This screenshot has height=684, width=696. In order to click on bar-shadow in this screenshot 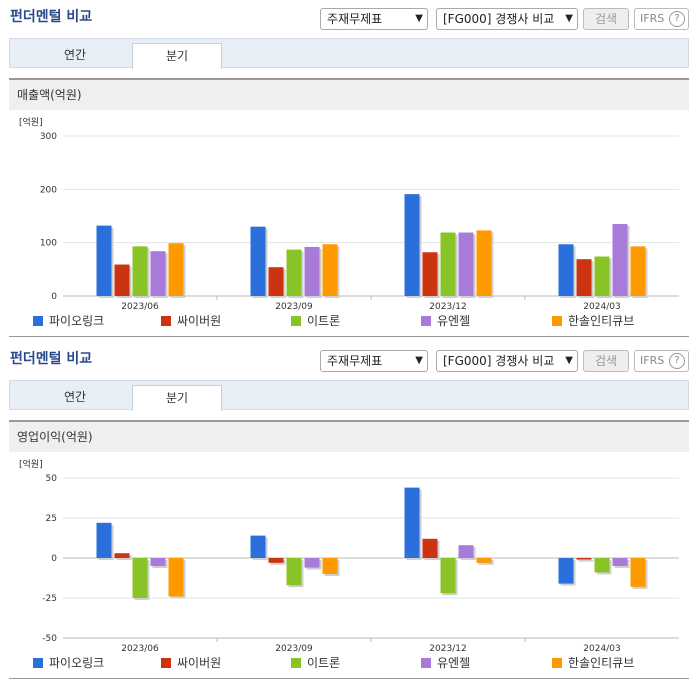, I will do `click(586, 561)`.